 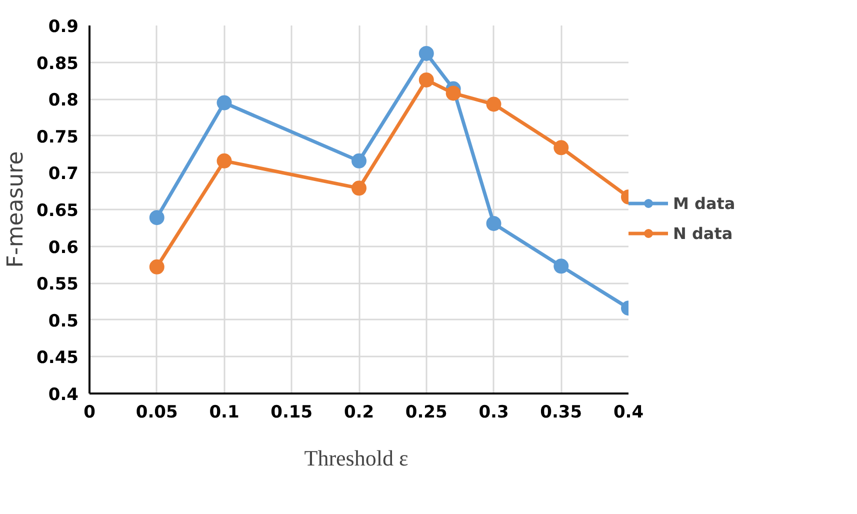 I want to click on x-tick-label: 0.35, so click(x=561, y=412).